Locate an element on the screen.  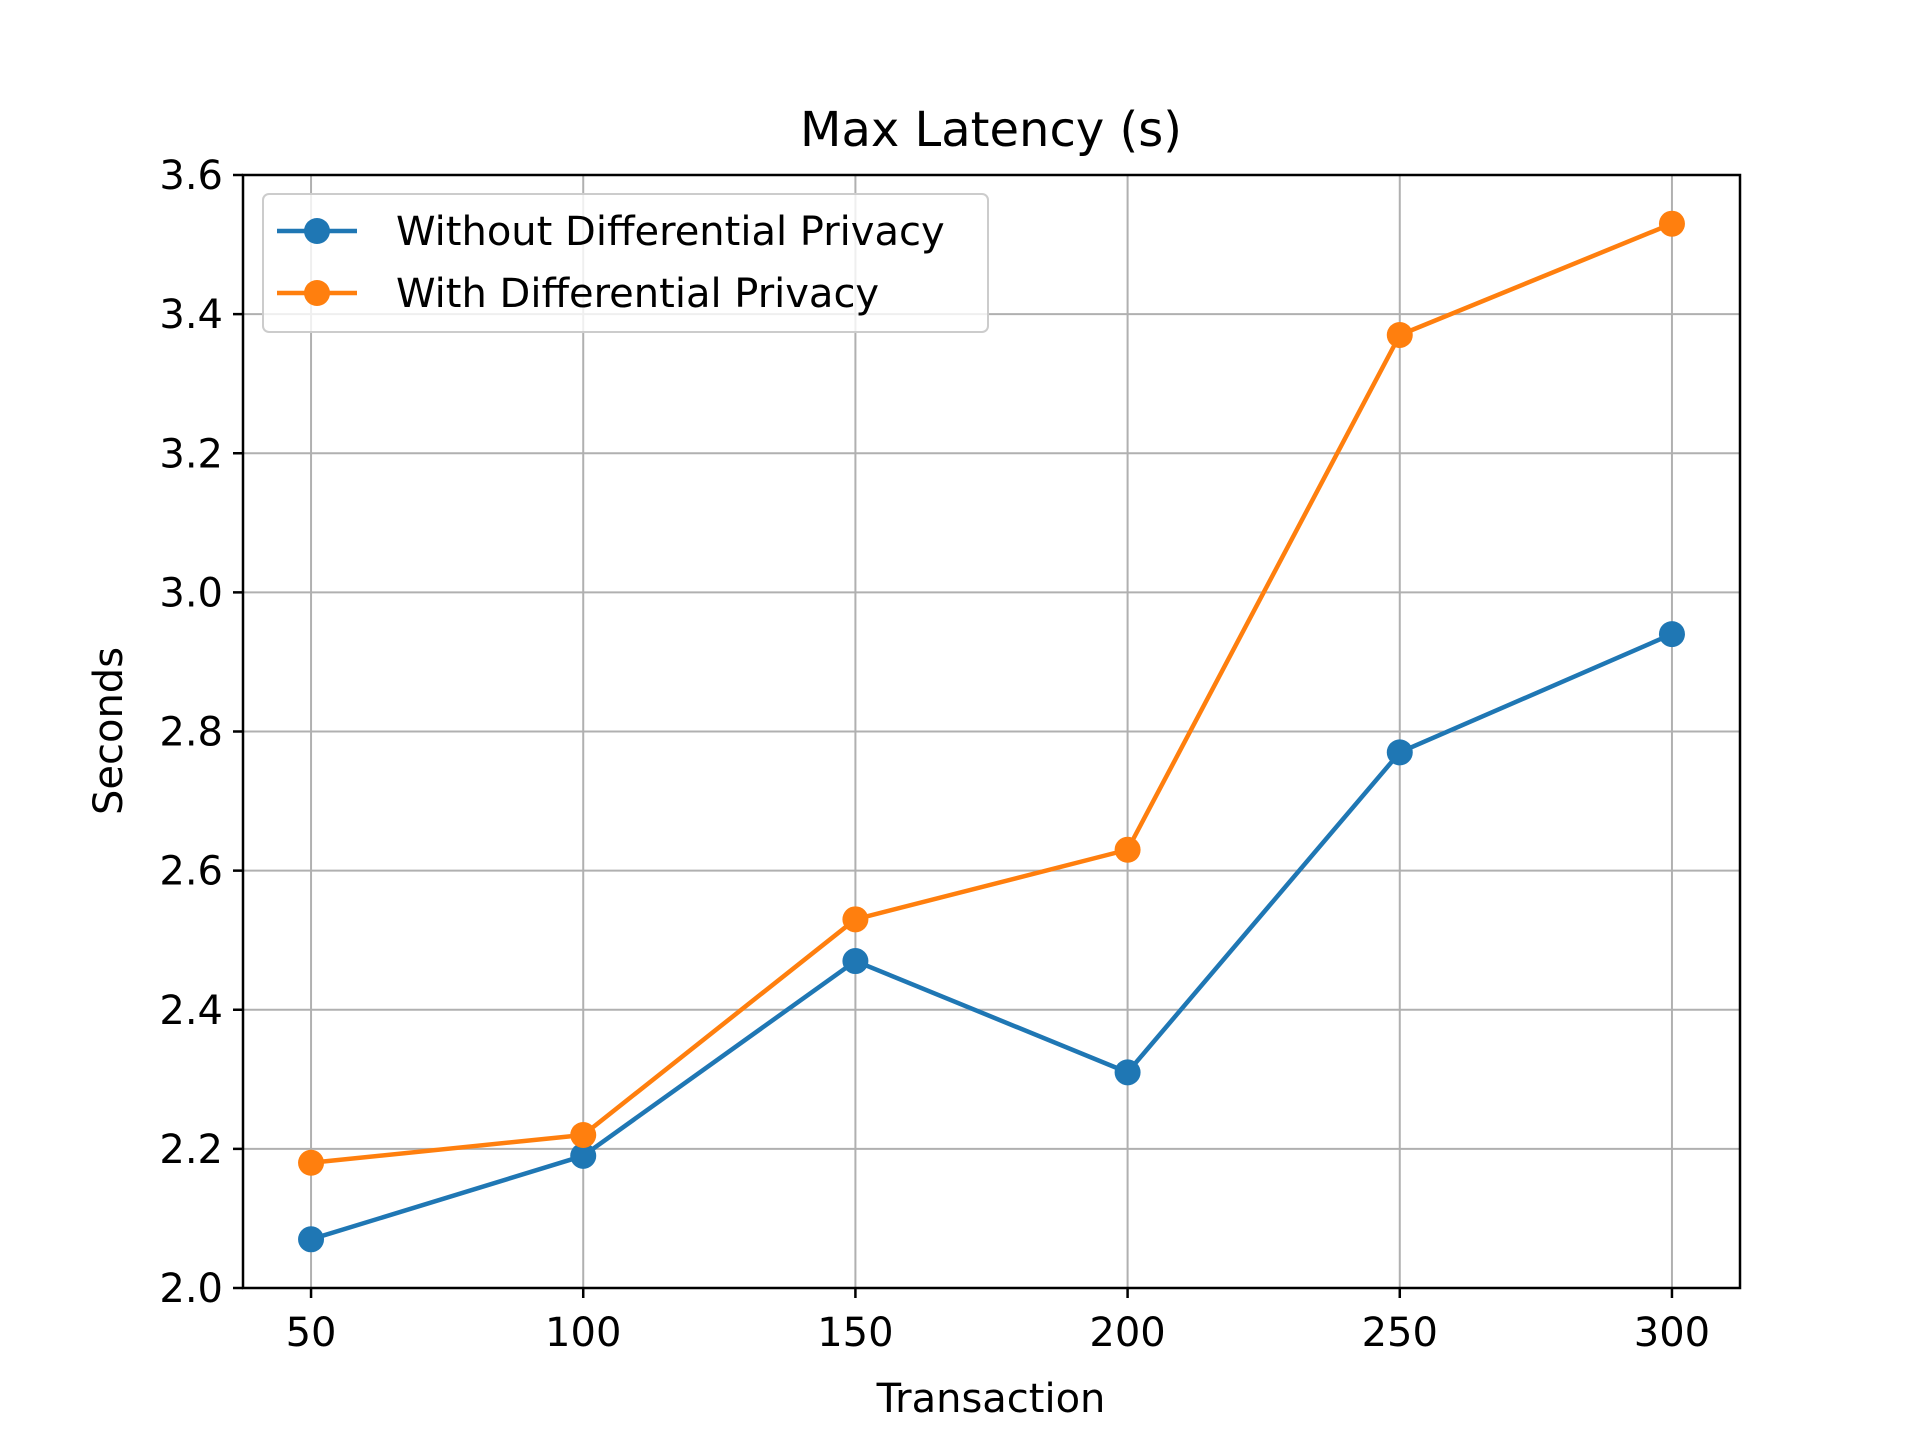
legend-entry-without-dp: Without Differential Privacy is located at coordinates (611, 232).